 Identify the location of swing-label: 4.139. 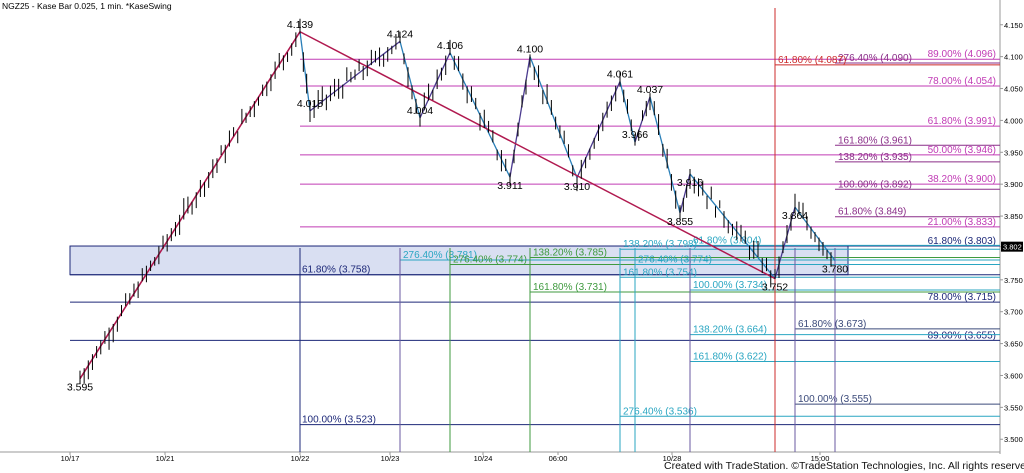
(300, 25).